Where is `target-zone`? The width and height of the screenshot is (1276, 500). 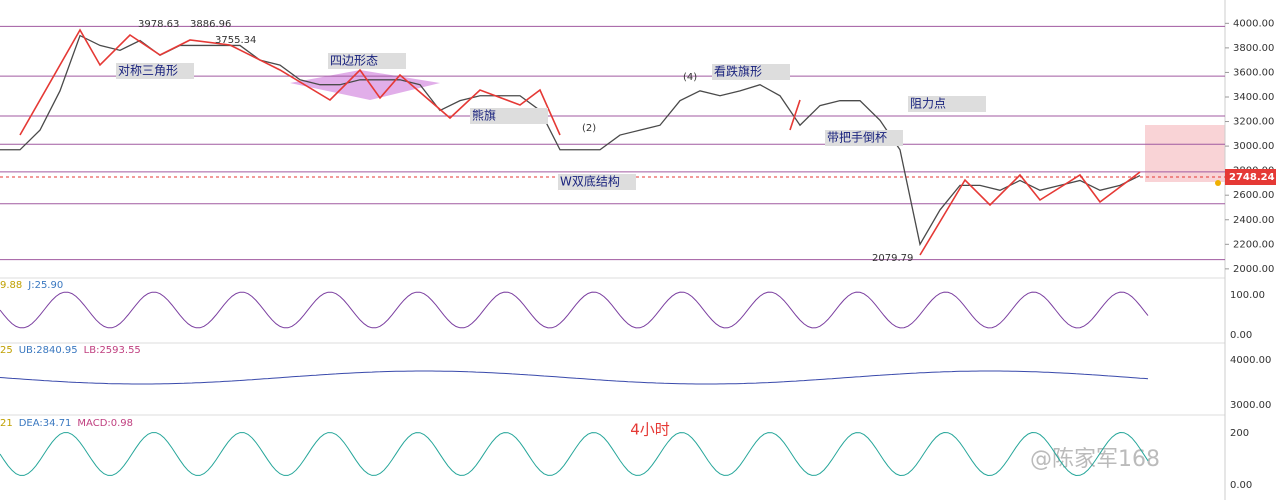 target-zone is located at coordinates (1185, 153).